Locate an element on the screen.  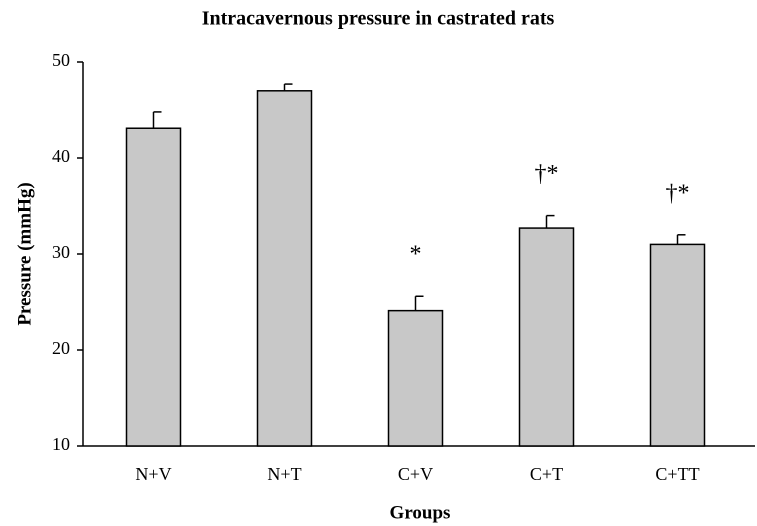
y-tick-label: 20 is located at coordinates (61, 348).